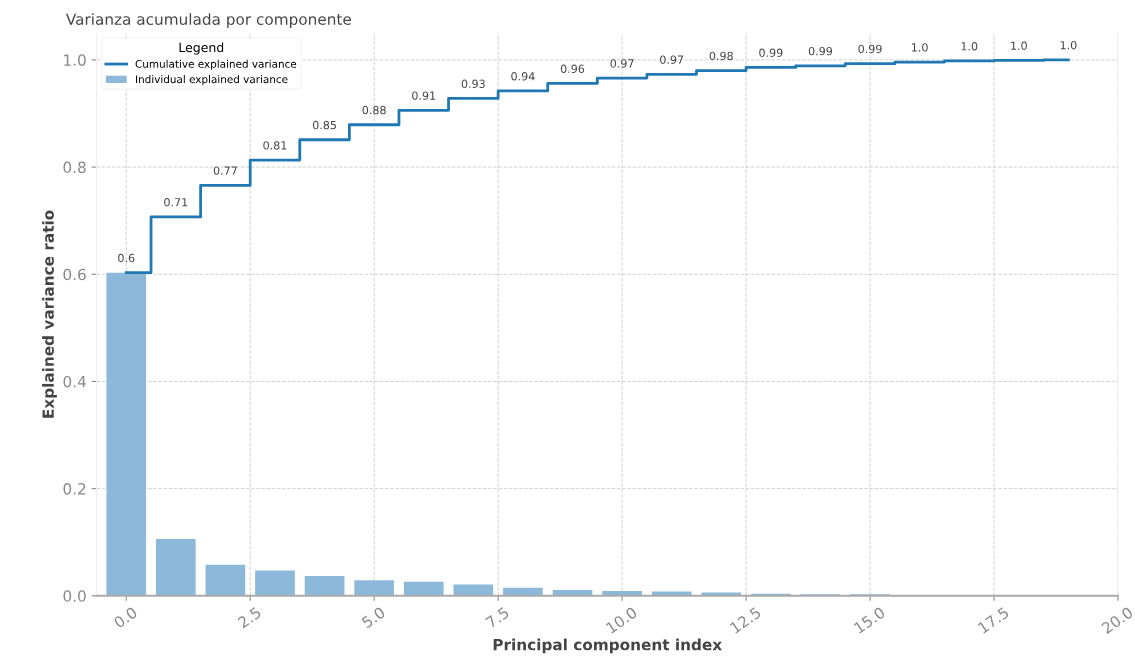 The width and height of the screenshot is (1135, 662). I want to click on legend-label: Individual explained variance, so click(212, 80).